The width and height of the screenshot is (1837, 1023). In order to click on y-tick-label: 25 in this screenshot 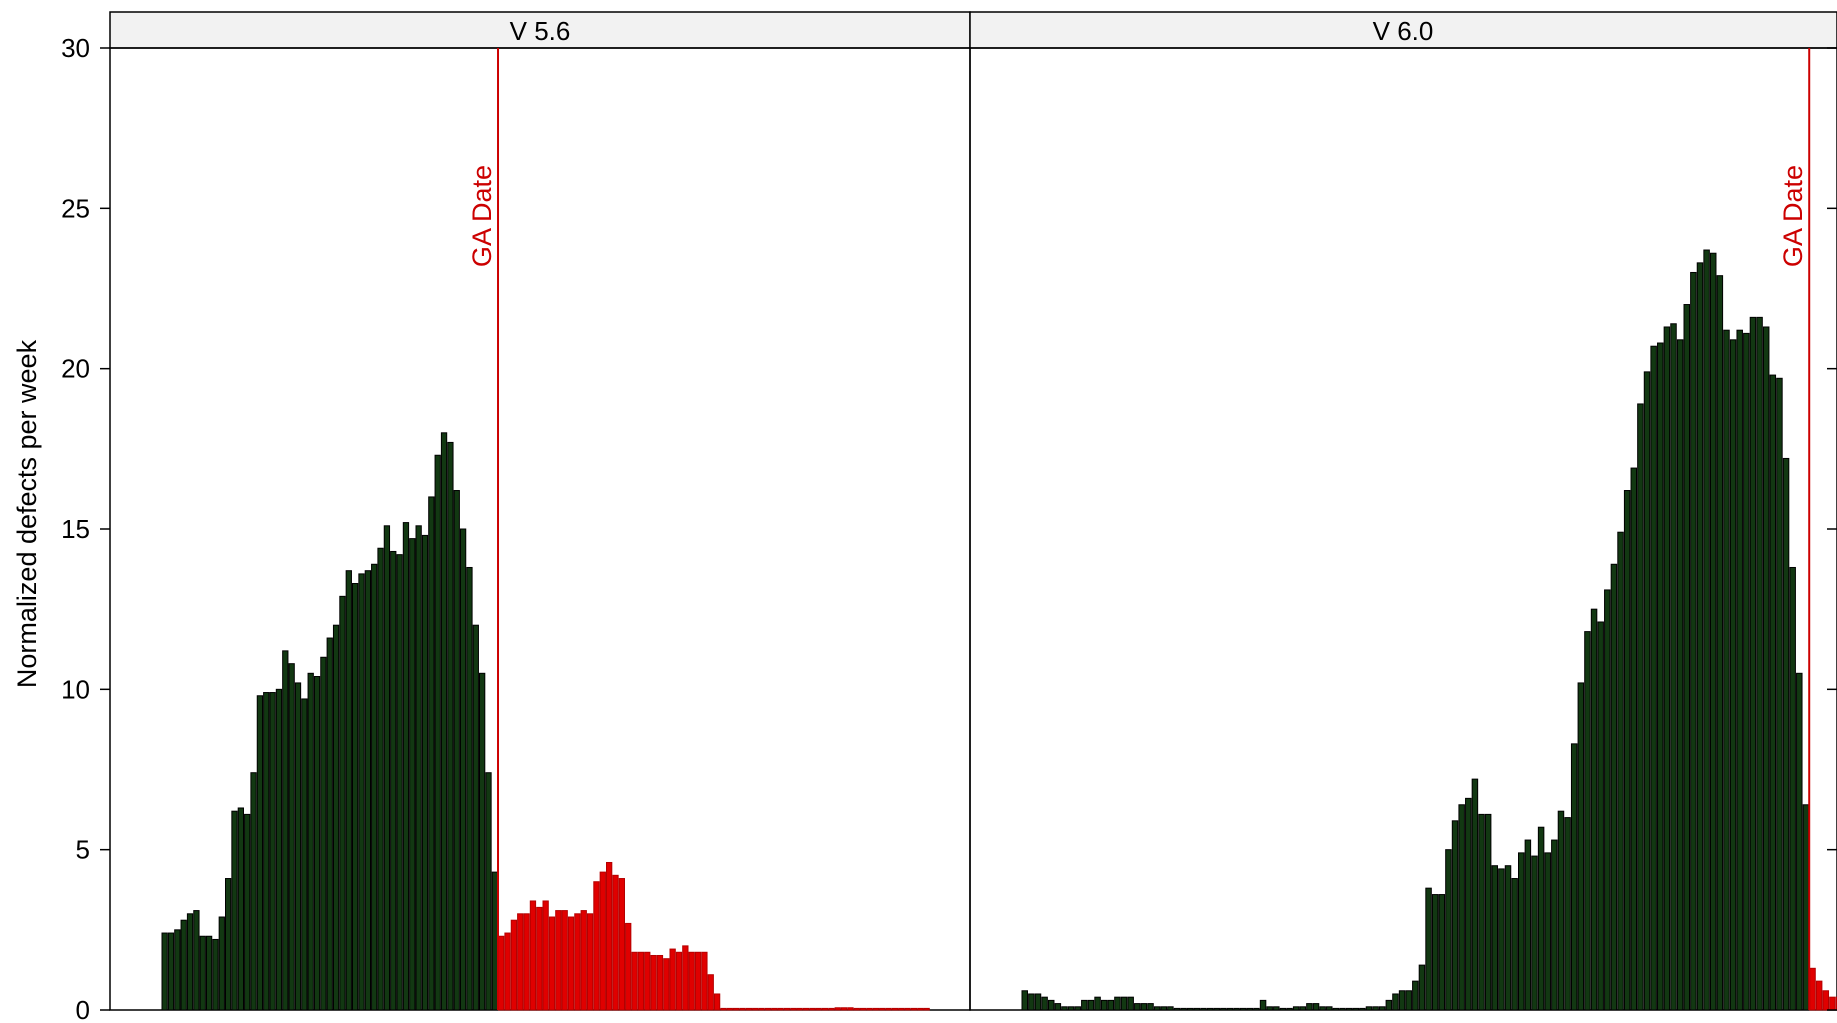, I will do `click(75, 208)`.